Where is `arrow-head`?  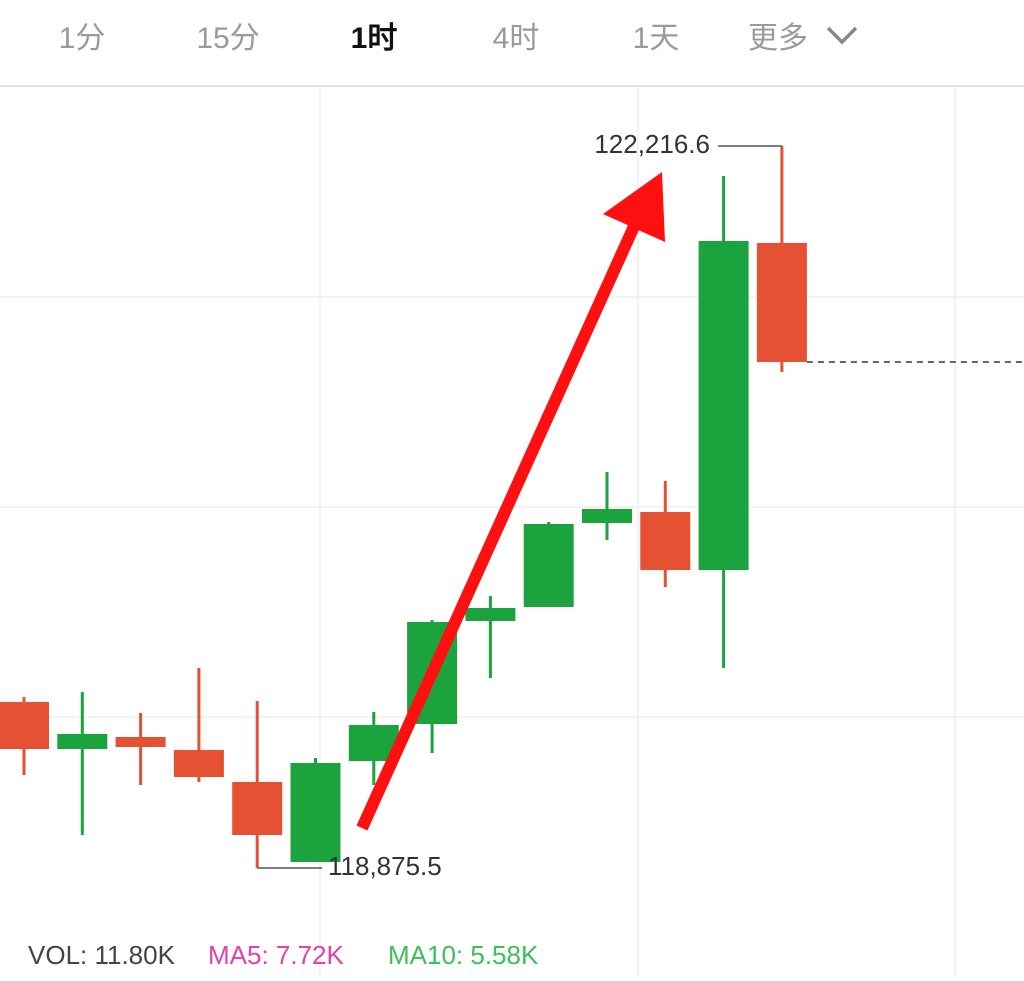
arrow-head is located at coordinates (634, 207).